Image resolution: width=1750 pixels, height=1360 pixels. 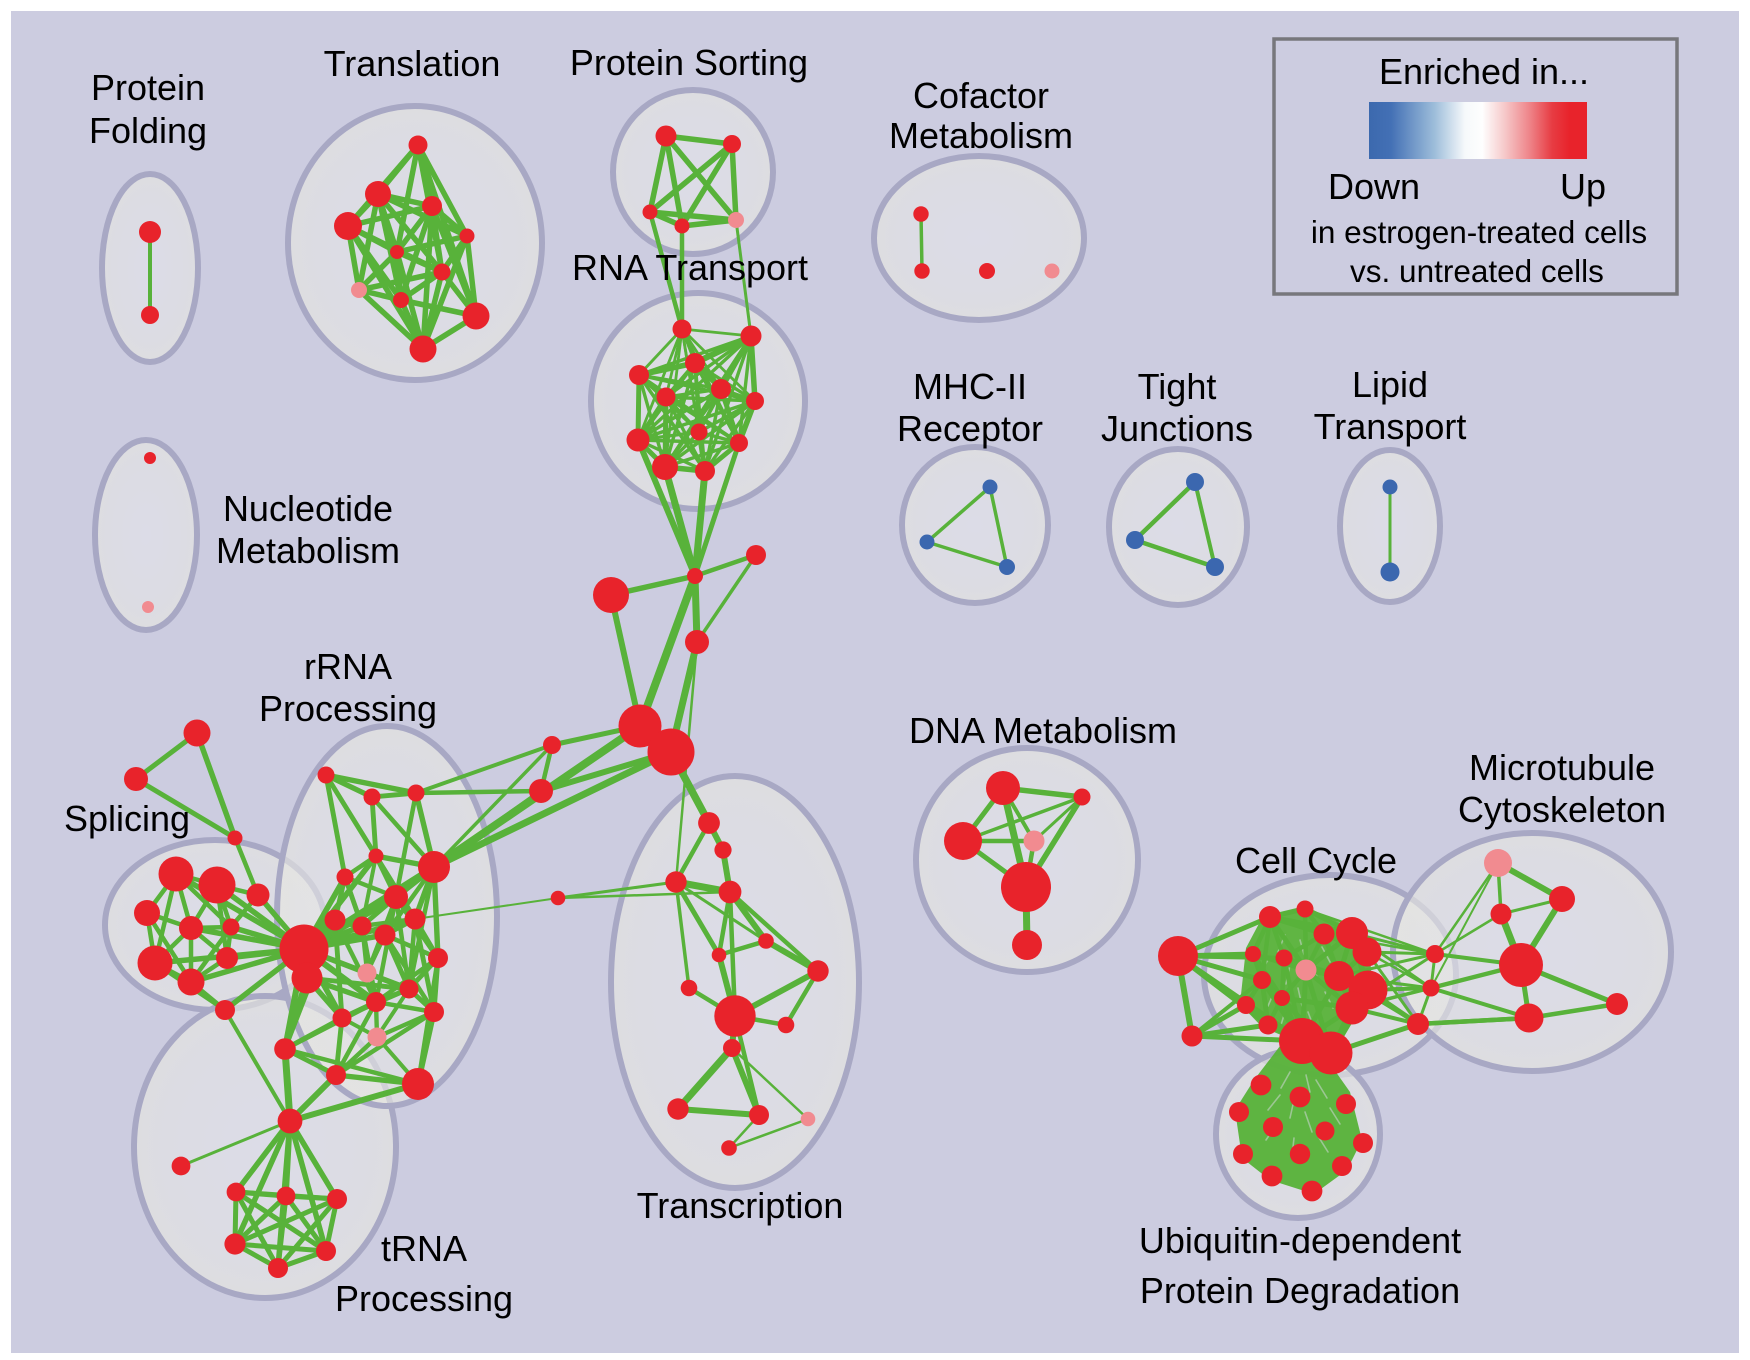 What do you see at coordinates (1583, 186) in the screenshot?
I see `svg-text: Up` at bounding box center [1583, 186].